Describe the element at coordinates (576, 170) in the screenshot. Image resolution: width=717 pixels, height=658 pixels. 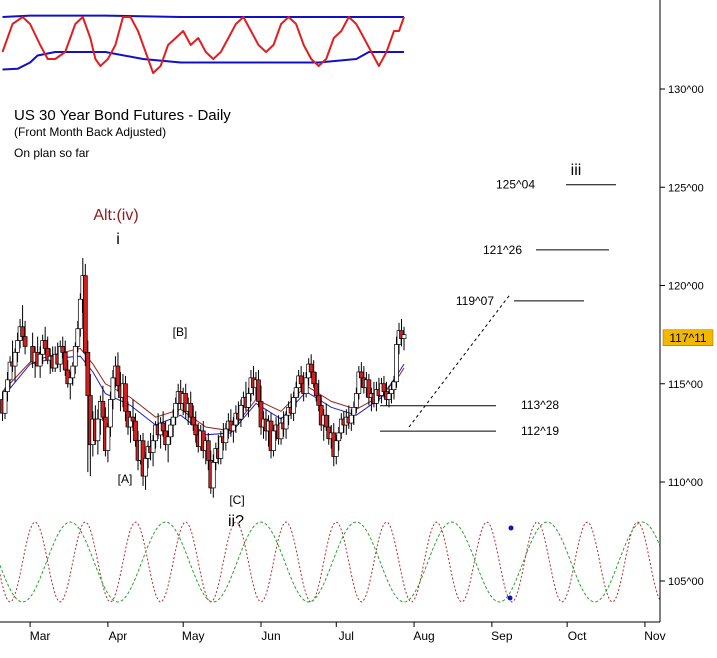
I see `annotation-wave-iii: iii` at that location.